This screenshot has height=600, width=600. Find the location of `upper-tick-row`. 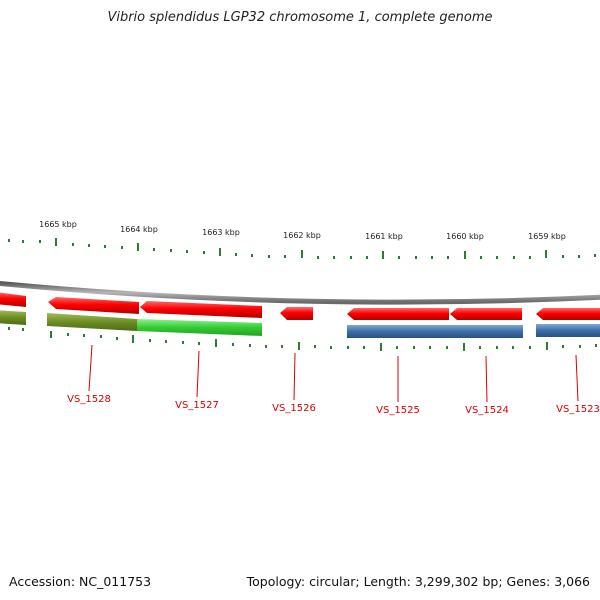

upper-tick-row is located at coordinates (302, 248).